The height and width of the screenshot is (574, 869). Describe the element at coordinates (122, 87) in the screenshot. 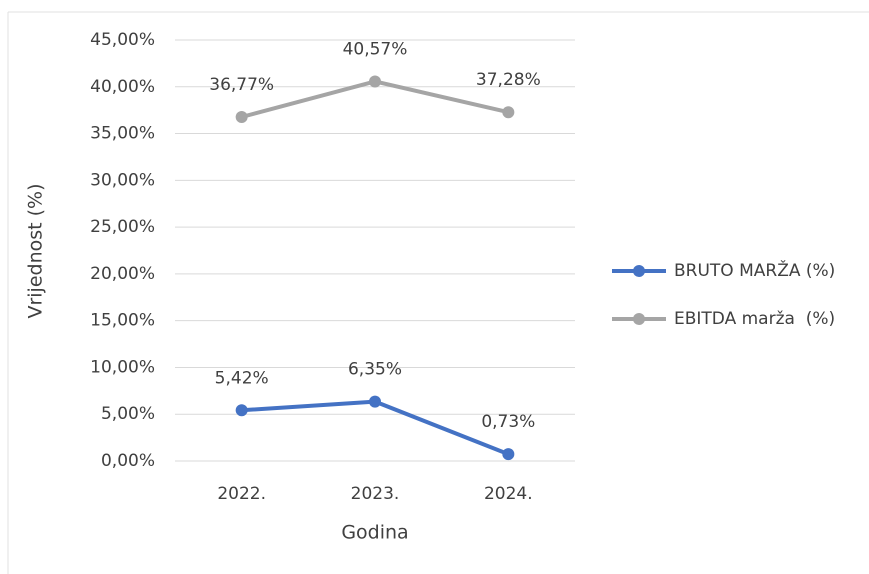

I see `y-tick-label: 40,00%` at that location.